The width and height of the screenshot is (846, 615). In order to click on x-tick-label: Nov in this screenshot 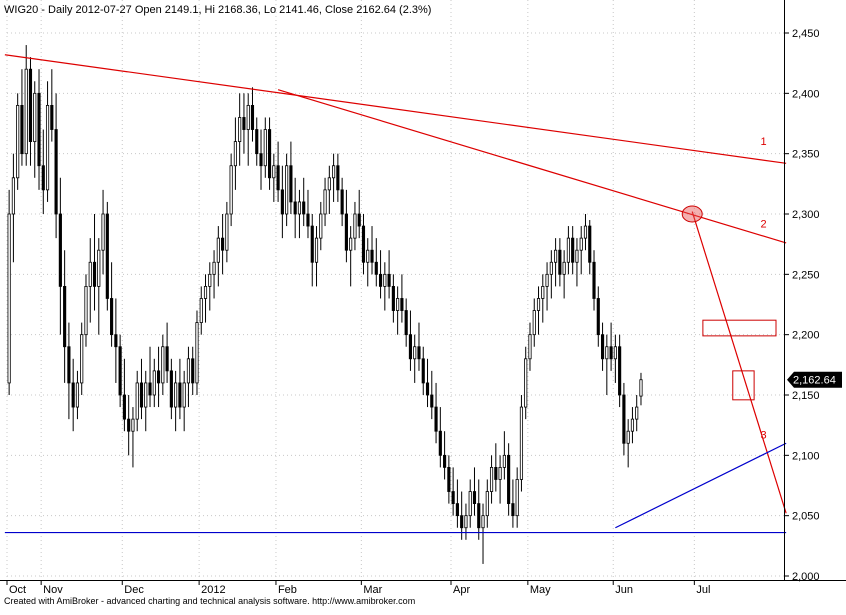, I will do `click(53, 590)`.